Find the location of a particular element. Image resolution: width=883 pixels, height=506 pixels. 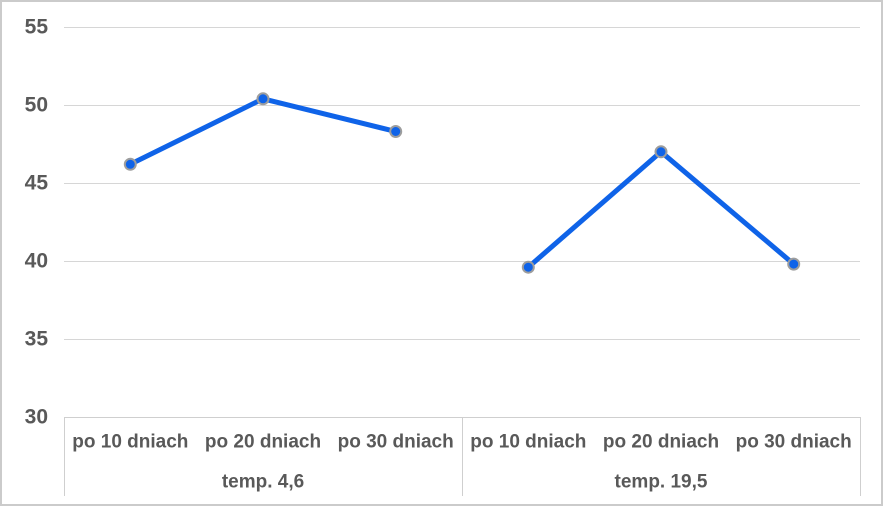

y-tick-label: 50 is located at coordinates (36, 105).